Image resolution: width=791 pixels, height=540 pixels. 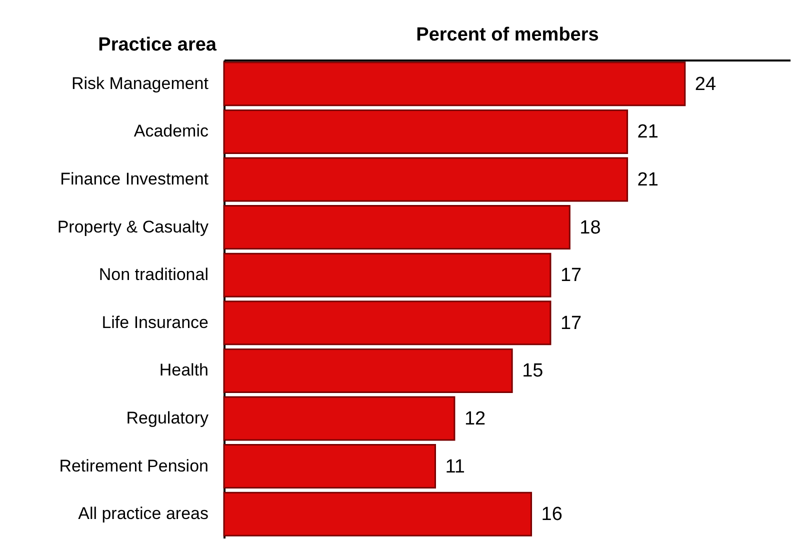 What do you see at coordinates (157, 45) in the screenshot?
I see `y-axis-title: Practice area` at bounding box center [157, 45].